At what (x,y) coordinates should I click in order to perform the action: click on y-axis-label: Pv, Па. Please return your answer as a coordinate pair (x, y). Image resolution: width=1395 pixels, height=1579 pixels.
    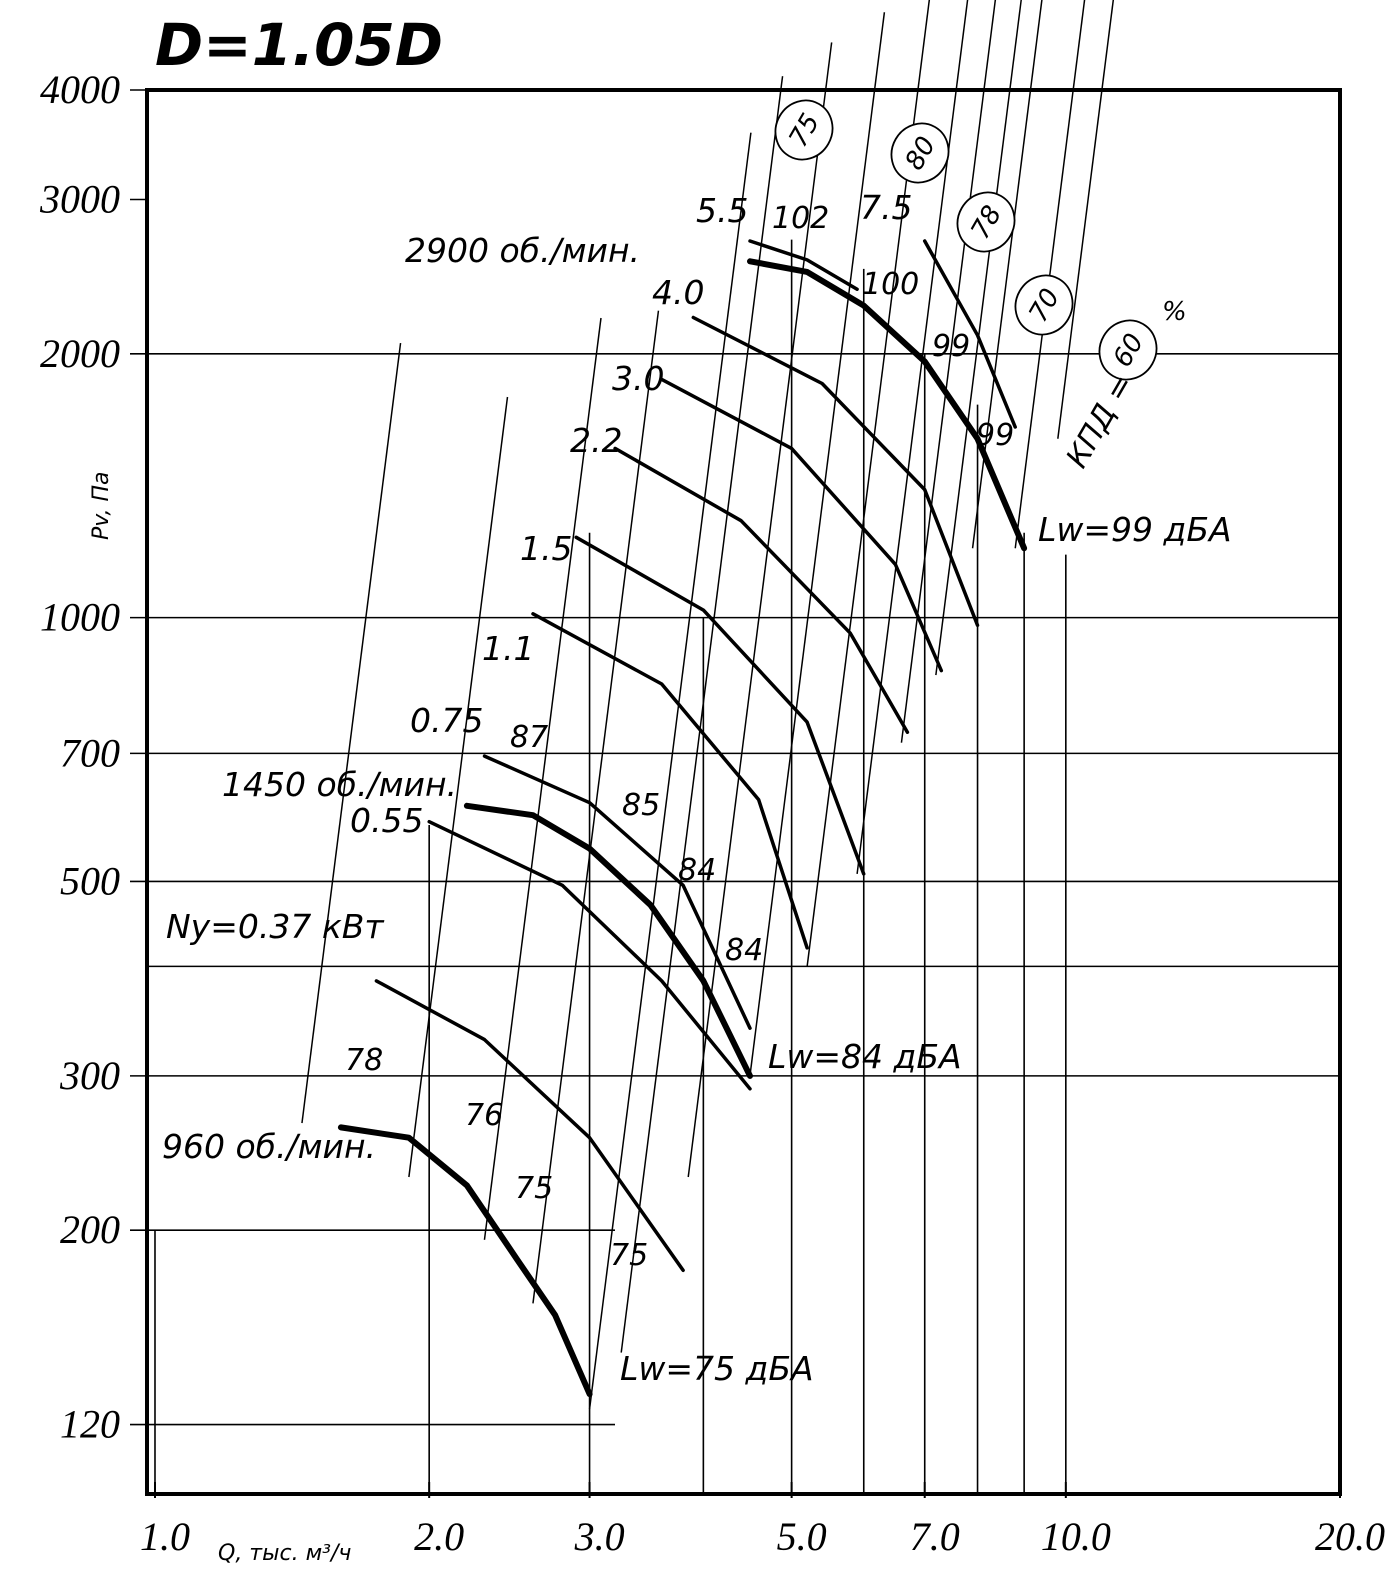
    Looking at the image, I should click on (101, 505).